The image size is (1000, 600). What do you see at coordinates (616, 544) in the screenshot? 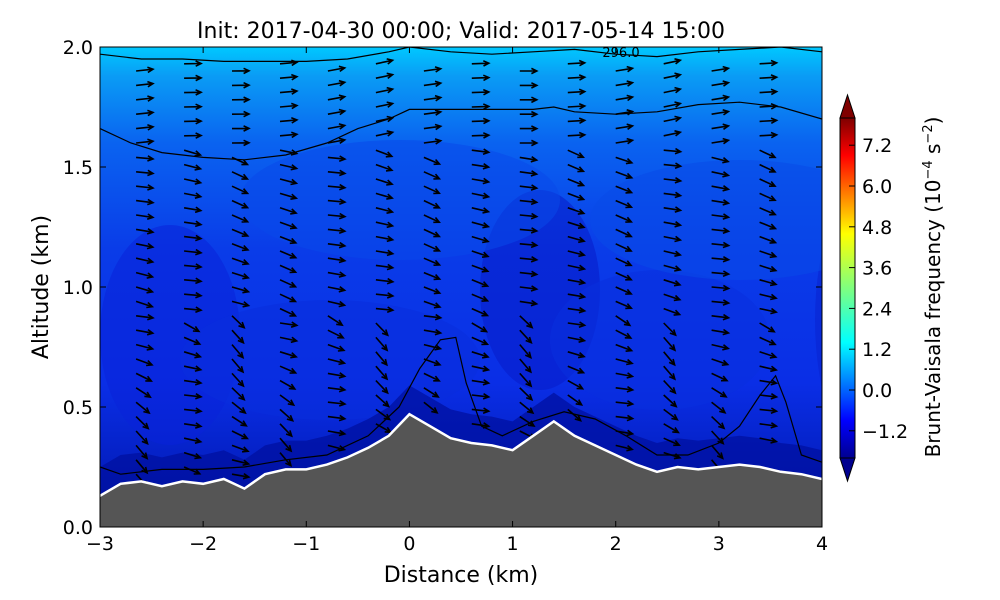
I see `x-tick-label: 2` at bounding box center [616, 544].